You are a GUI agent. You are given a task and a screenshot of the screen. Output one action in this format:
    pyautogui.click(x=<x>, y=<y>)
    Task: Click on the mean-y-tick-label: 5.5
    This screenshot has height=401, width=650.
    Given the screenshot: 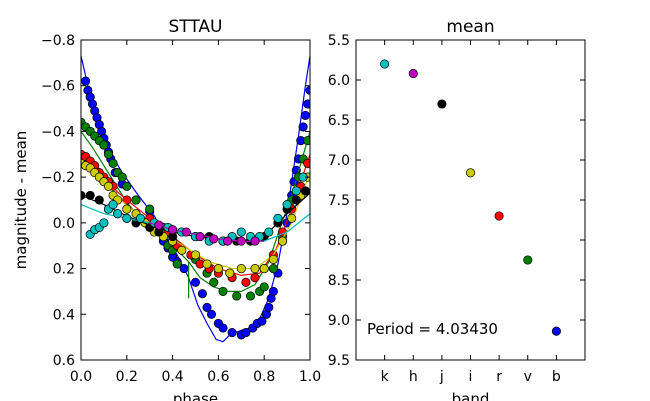 What is the action you would take?
    pyautogui.click(x=339, y=41)
    